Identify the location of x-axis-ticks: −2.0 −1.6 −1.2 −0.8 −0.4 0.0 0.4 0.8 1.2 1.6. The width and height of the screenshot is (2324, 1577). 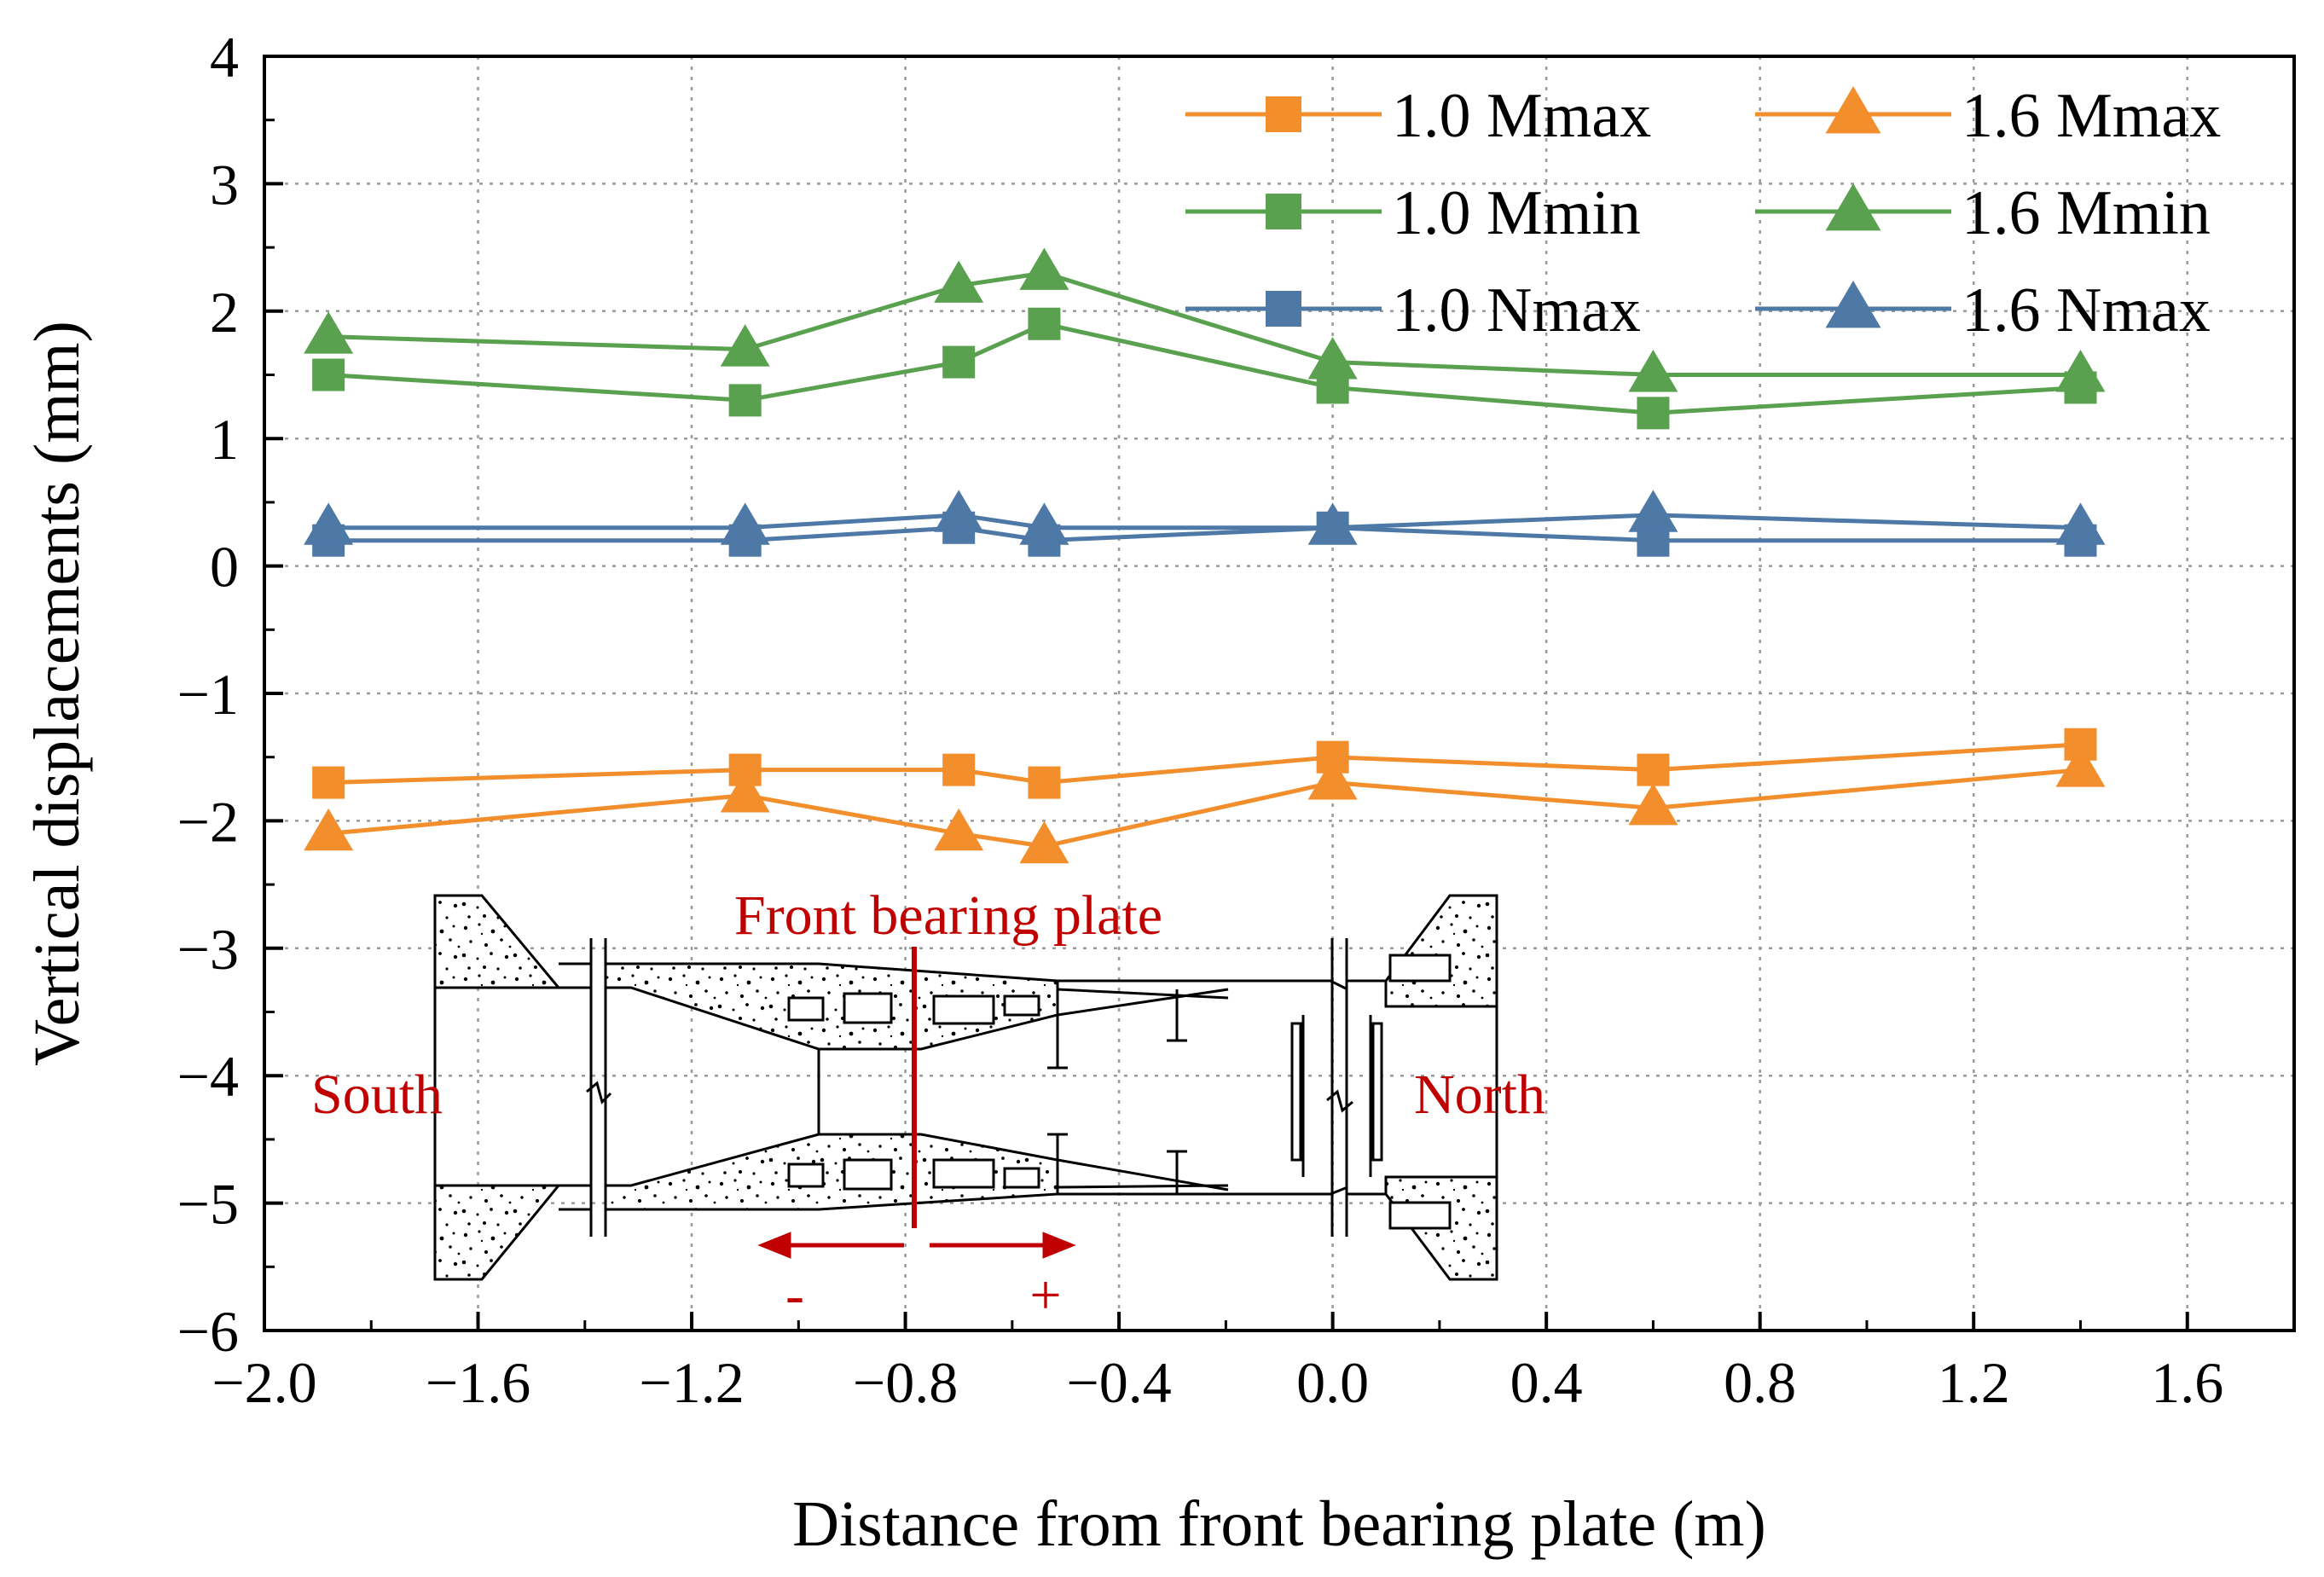
(1217, 1363).